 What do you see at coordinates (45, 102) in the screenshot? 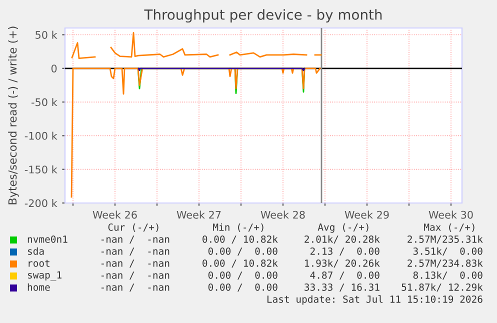
I see `y-tick-label: -50 k` at bounding box center [45, 102].